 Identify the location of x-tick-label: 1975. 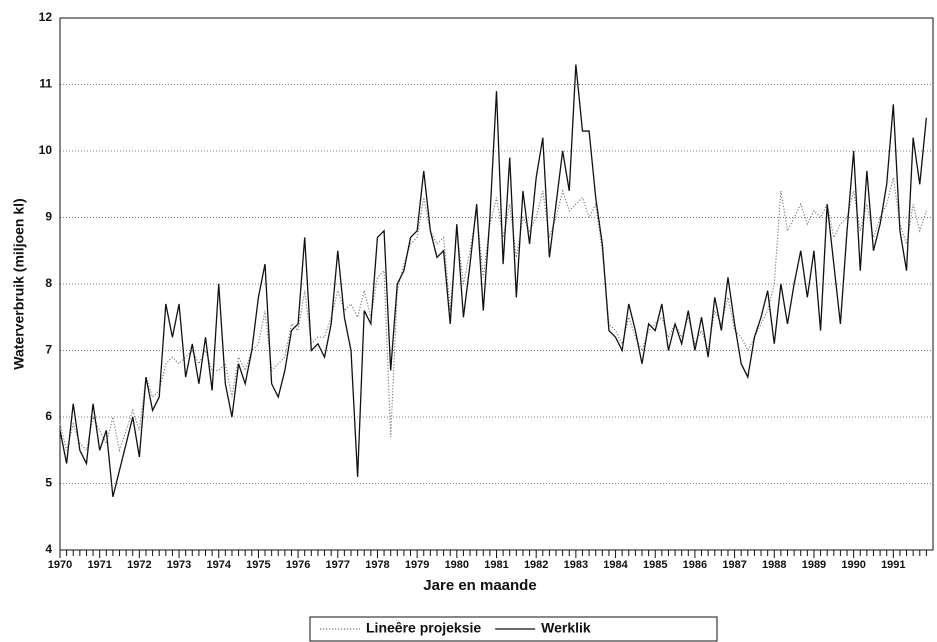
(258, 565).